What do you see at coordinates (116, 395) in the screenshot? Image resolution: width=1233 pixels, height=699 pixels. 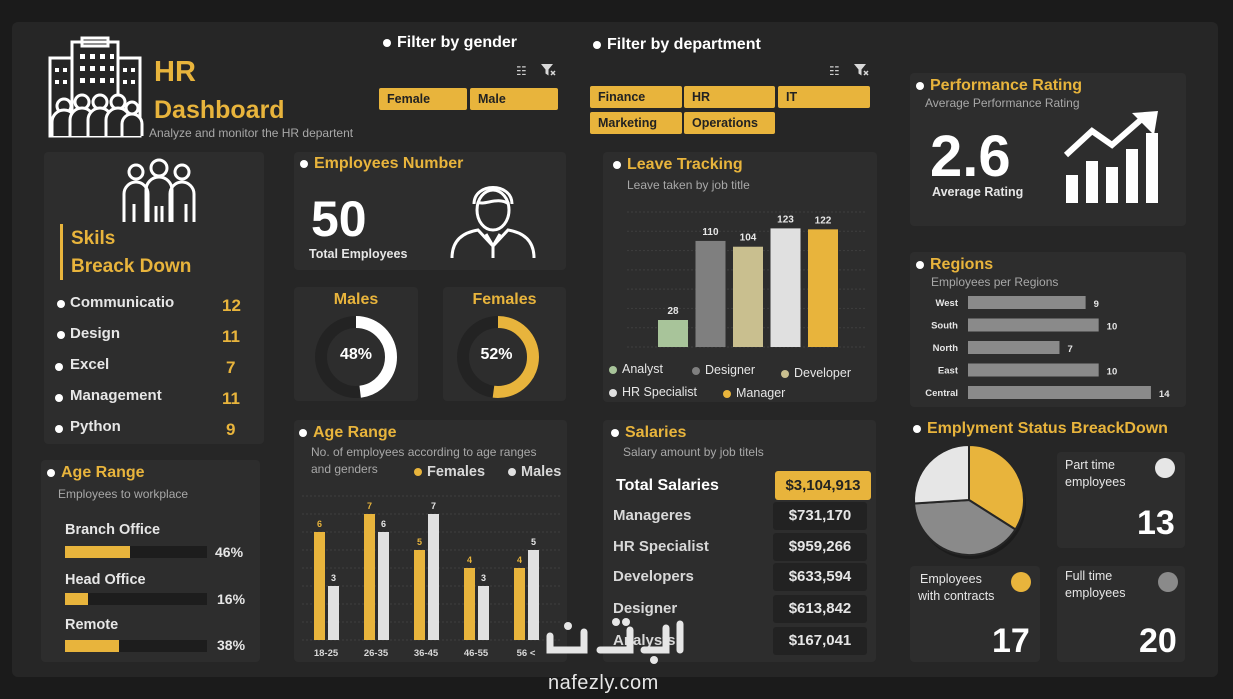 I see `skill-label: Management` at bounding box center [116, 395].